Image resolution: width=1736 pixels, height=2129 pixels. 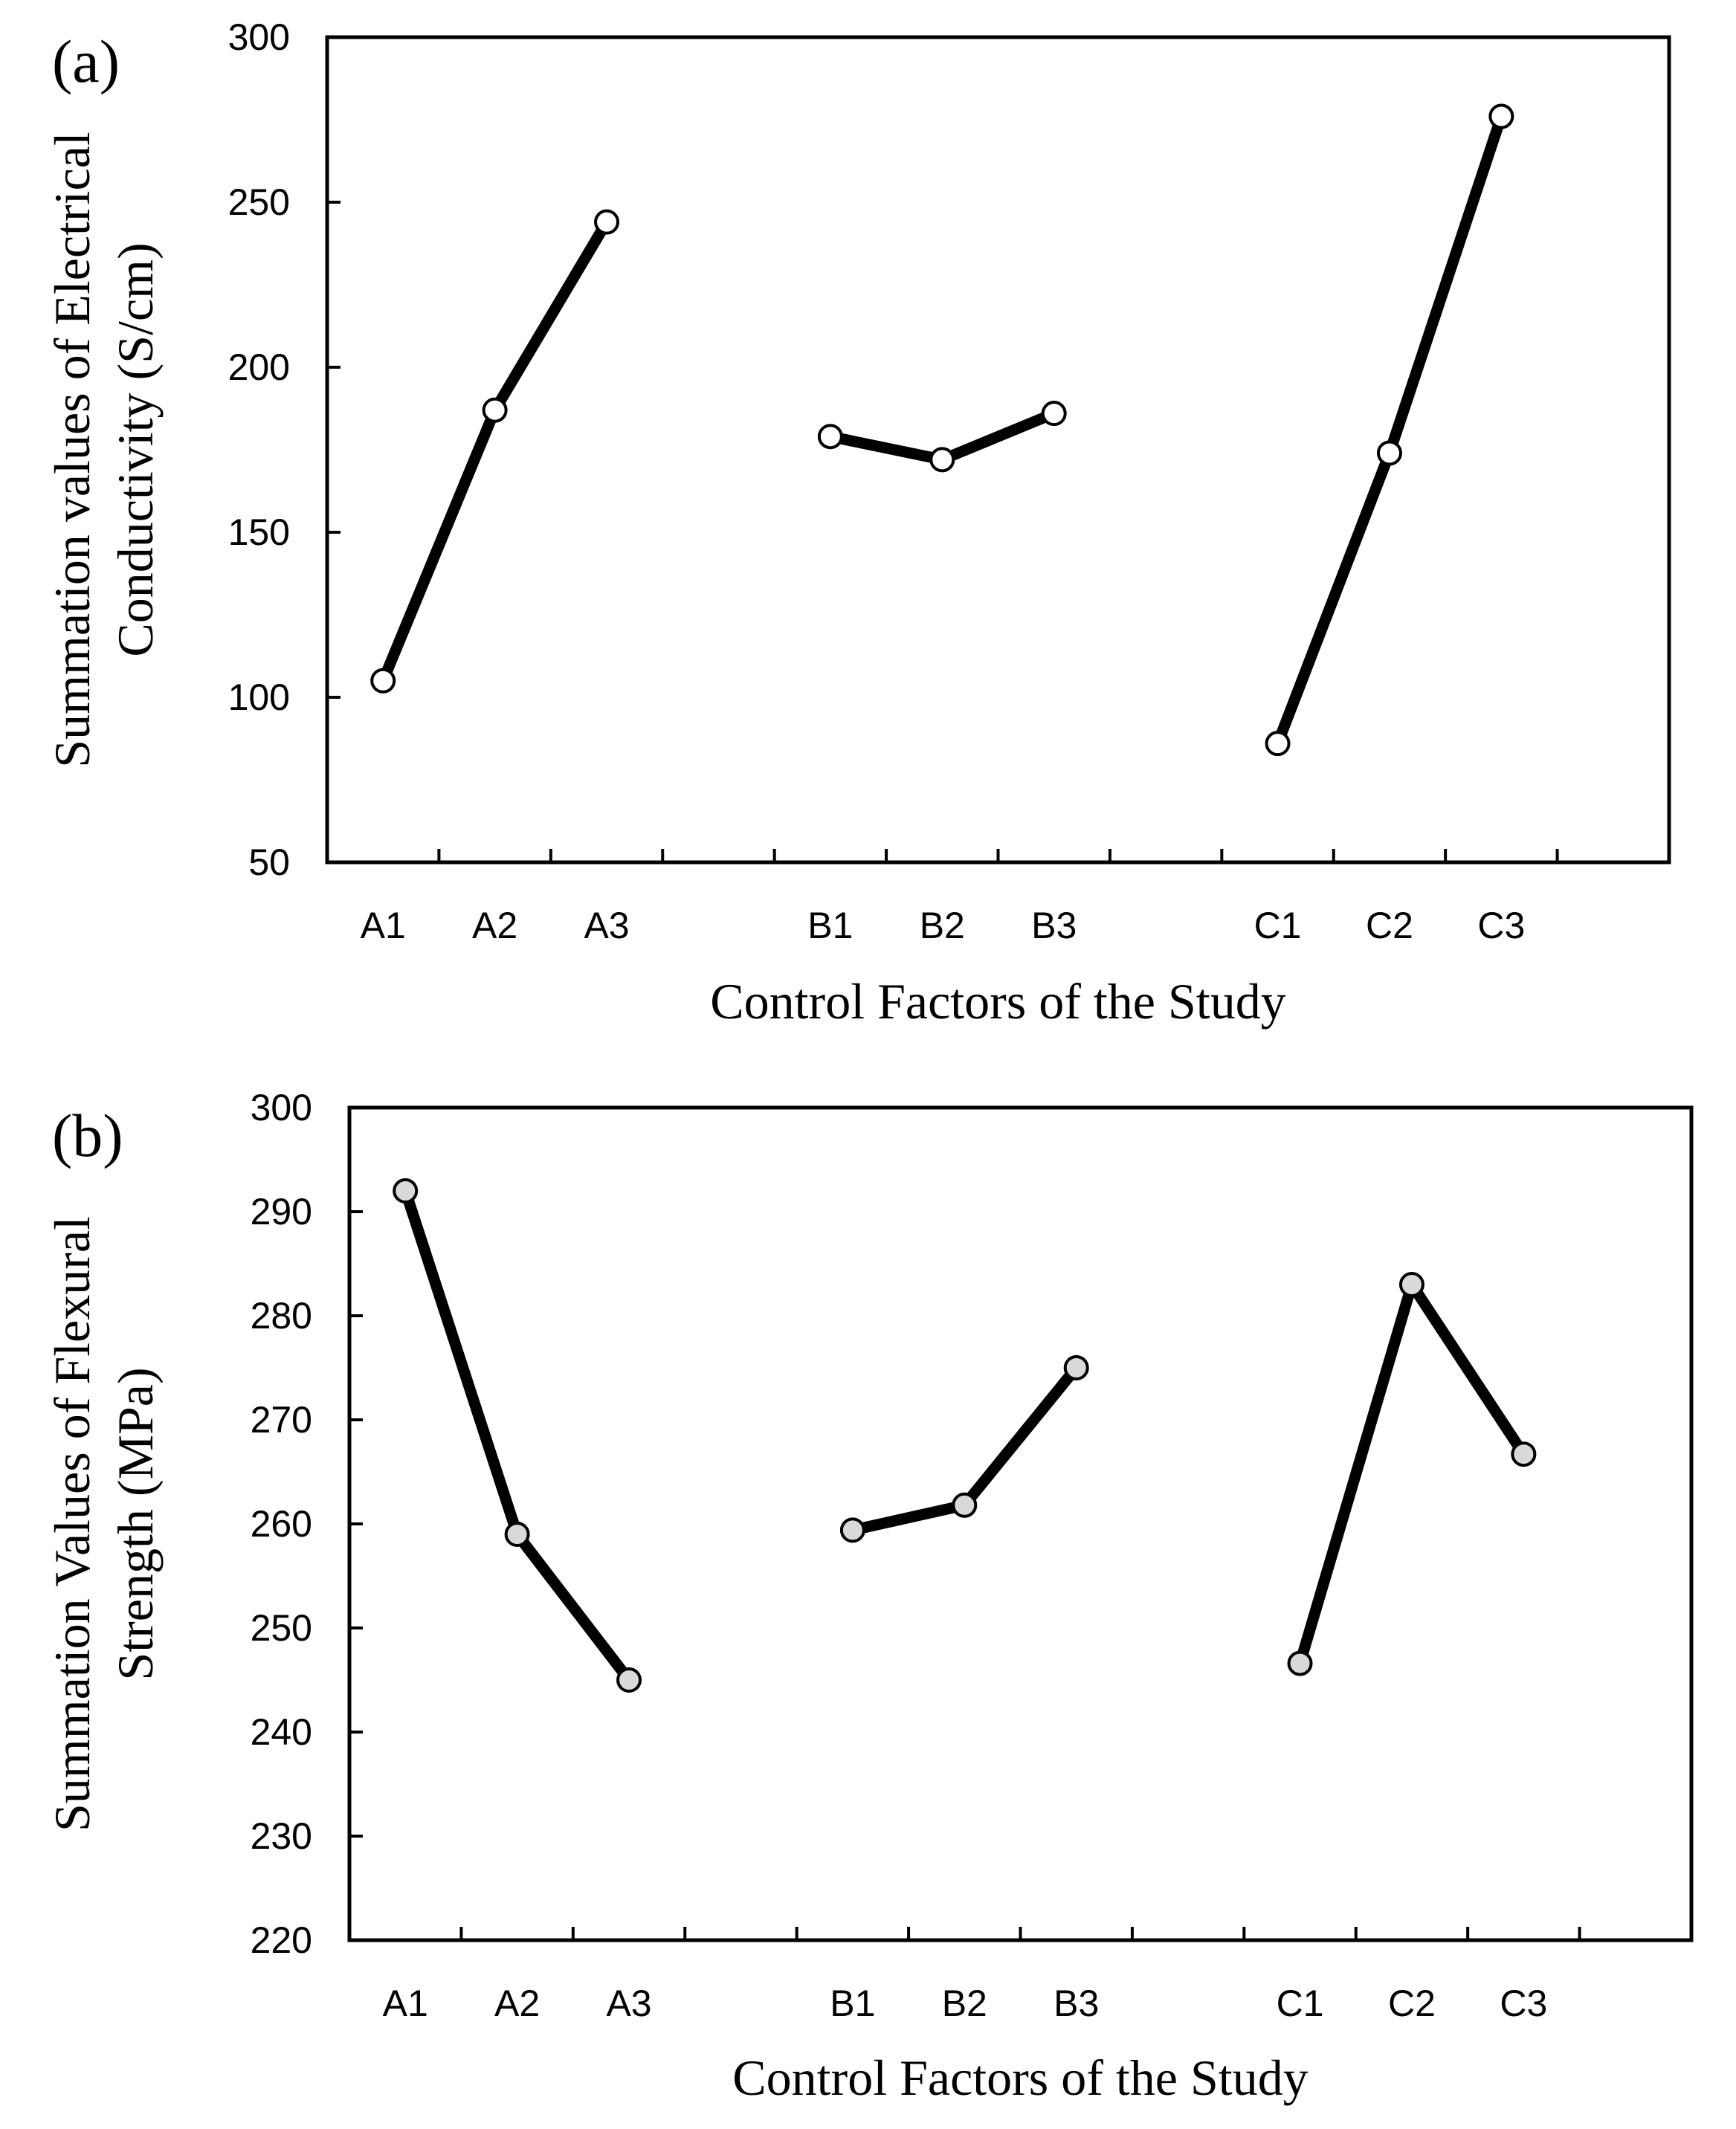 I want to click on panel-b-x-tick-label: B2, so click(x=964, y=2003).